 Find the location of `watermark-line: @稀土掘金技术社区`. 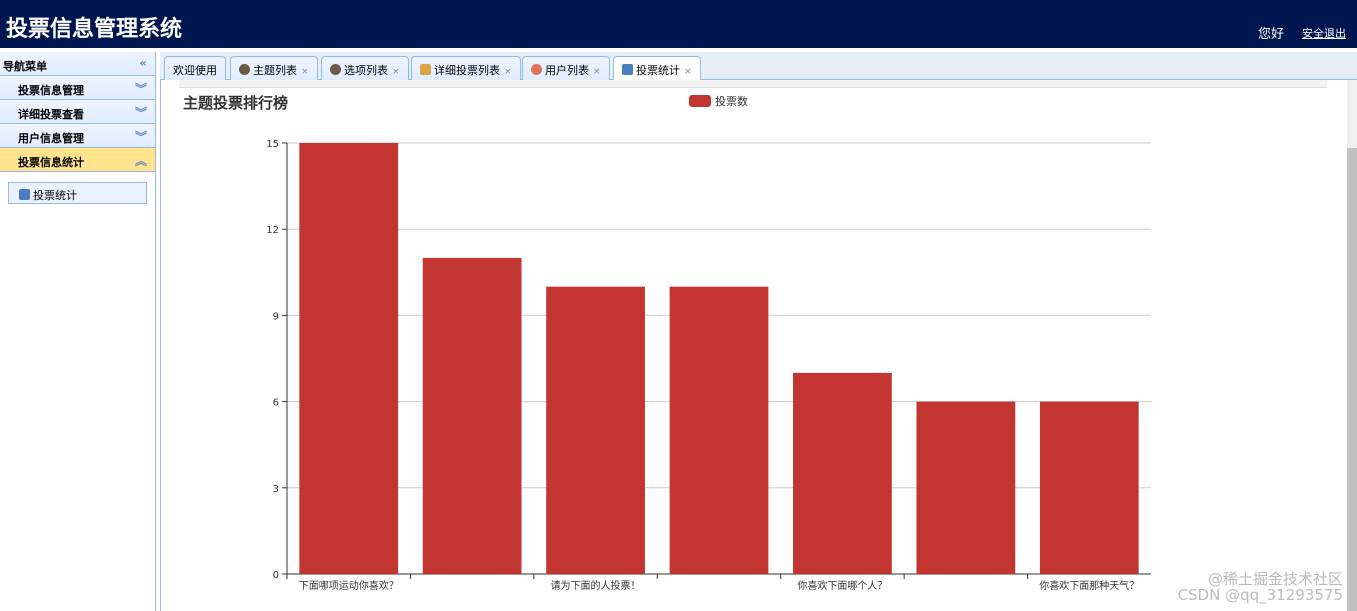

watermark-line: @稀土掘金技术社区 is located at coordinates (1275, 579).